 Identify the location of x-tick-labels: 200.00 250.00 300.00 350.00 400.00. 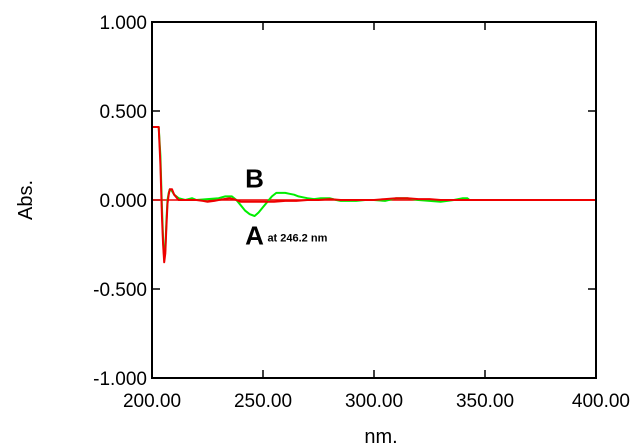
(376, 401).